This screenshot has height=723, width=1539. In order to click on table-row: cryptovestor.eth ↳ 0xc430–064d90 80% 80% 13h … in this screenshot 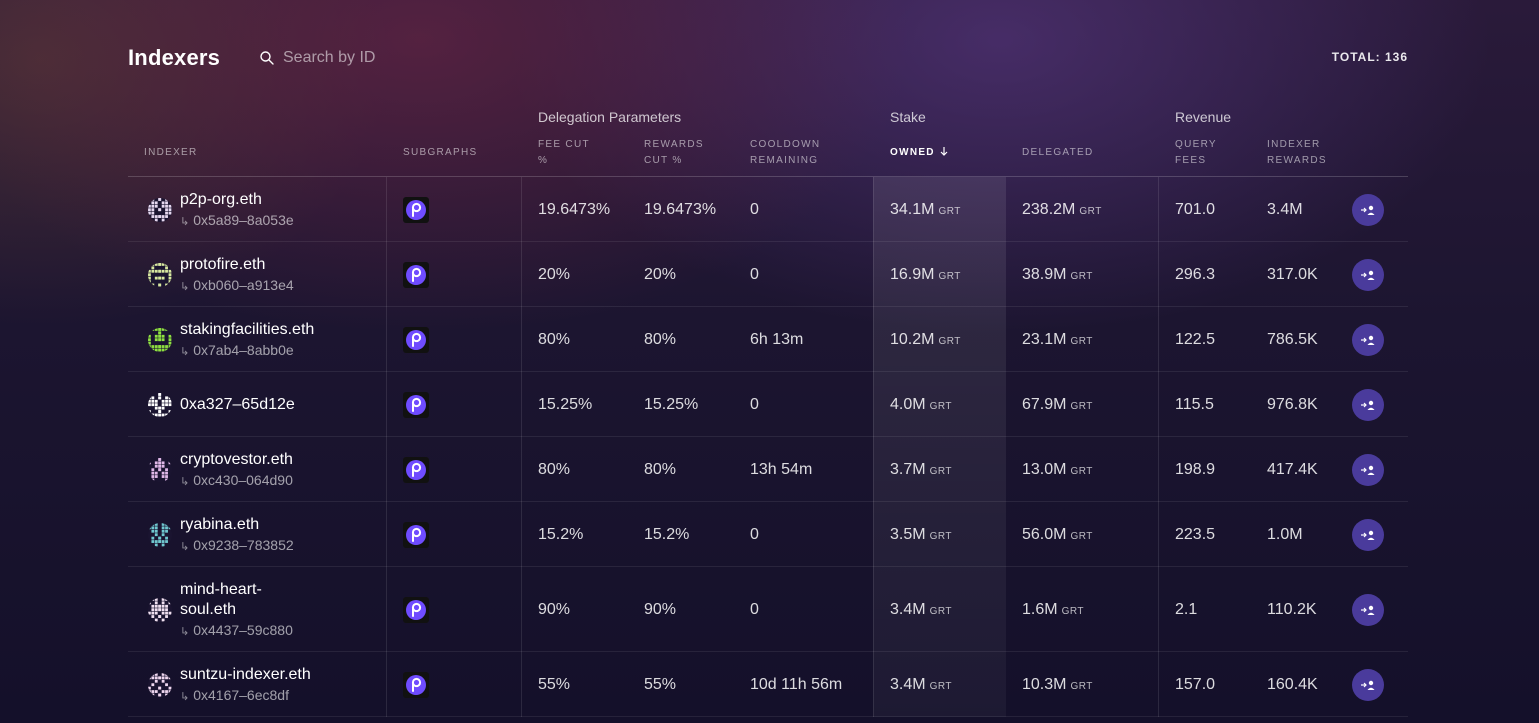, I will do `click(768, 469)`.